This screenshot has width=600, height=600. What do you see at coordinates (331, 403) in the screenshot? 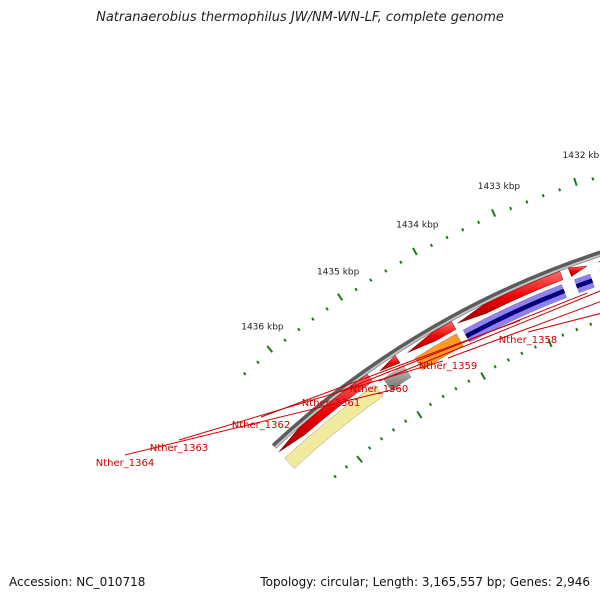
I see `gene-label: Nther_1361` at bounding box center [331, 403].